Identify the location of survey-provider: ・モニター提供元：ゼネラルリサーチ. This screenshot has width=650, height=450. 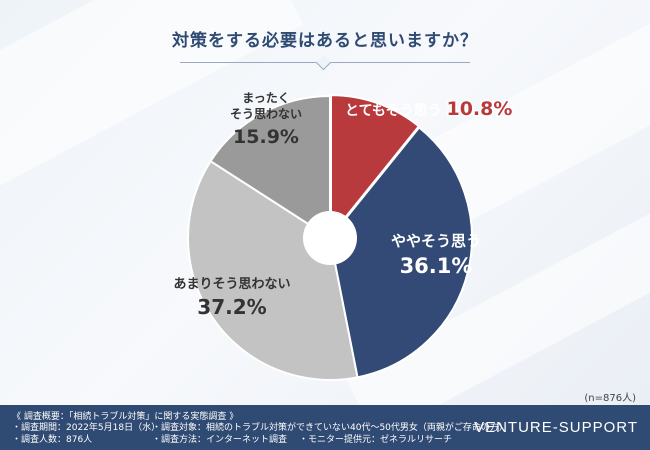
(376, 440).